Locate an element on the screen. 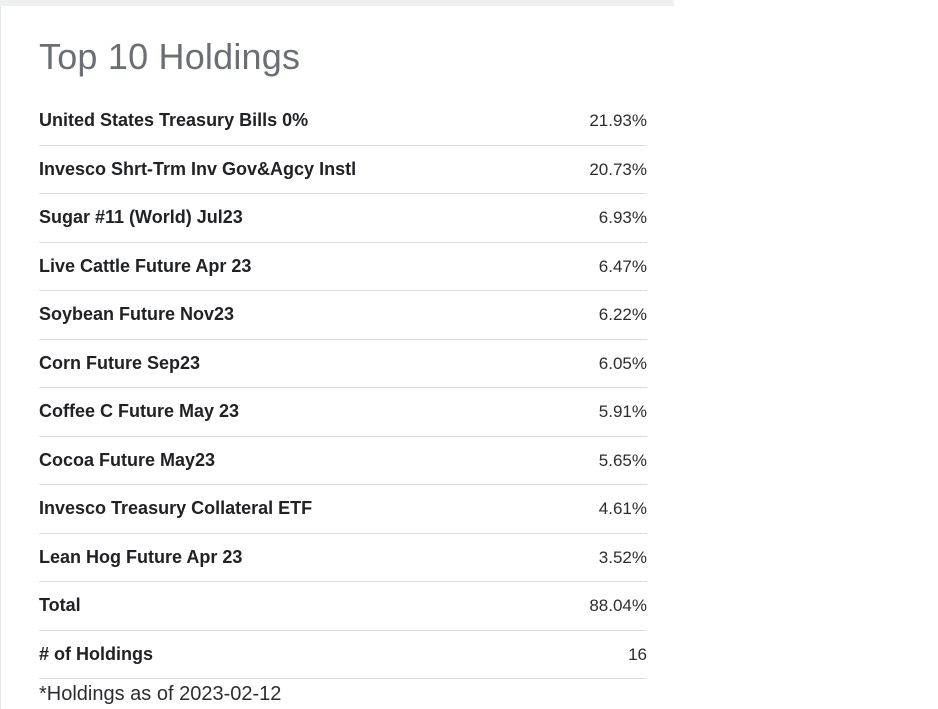 The height and width of the screenshot is (709, 938). holding-name: Sugar #11 (World) Jul23 is located at coordinates (141, 217).